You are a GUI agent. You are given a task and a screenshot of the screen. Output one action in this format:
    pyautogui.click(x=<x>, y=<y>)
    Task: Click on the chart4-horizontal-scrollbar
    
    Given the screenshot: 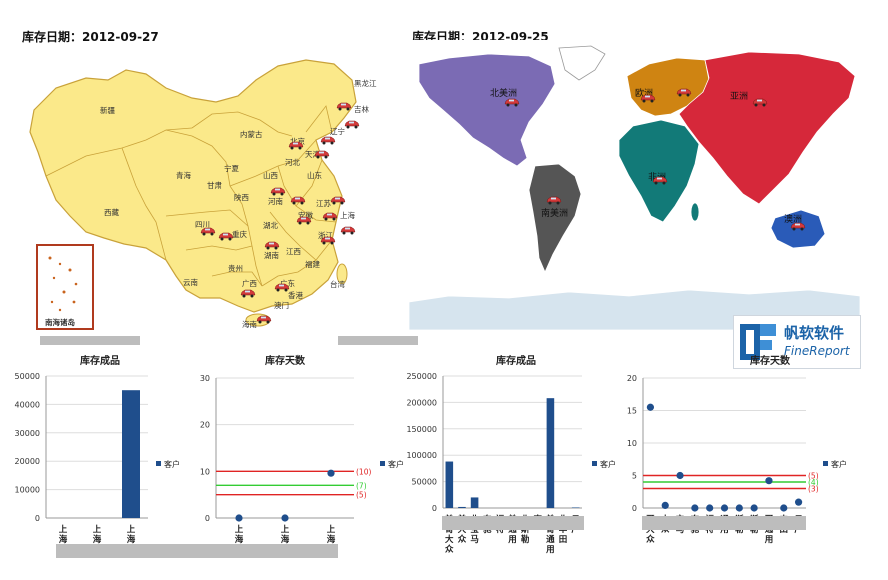 What is the action you would take?
    pyautogui.click(x=724, y=523)
    